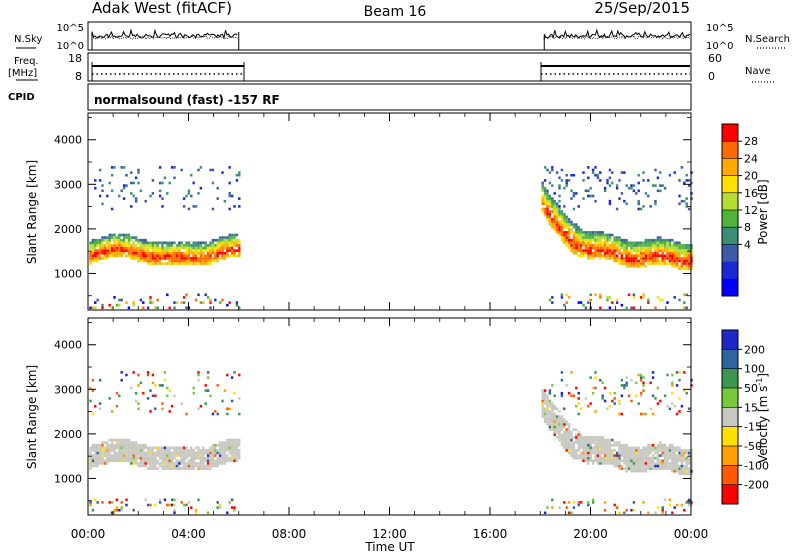 This screenshot has width=800, height=554. What do you see at coordinates (751, 158) in the screenshot?
I see `power-colorbar-tick-label: 24` at bounding box center [751, 158].